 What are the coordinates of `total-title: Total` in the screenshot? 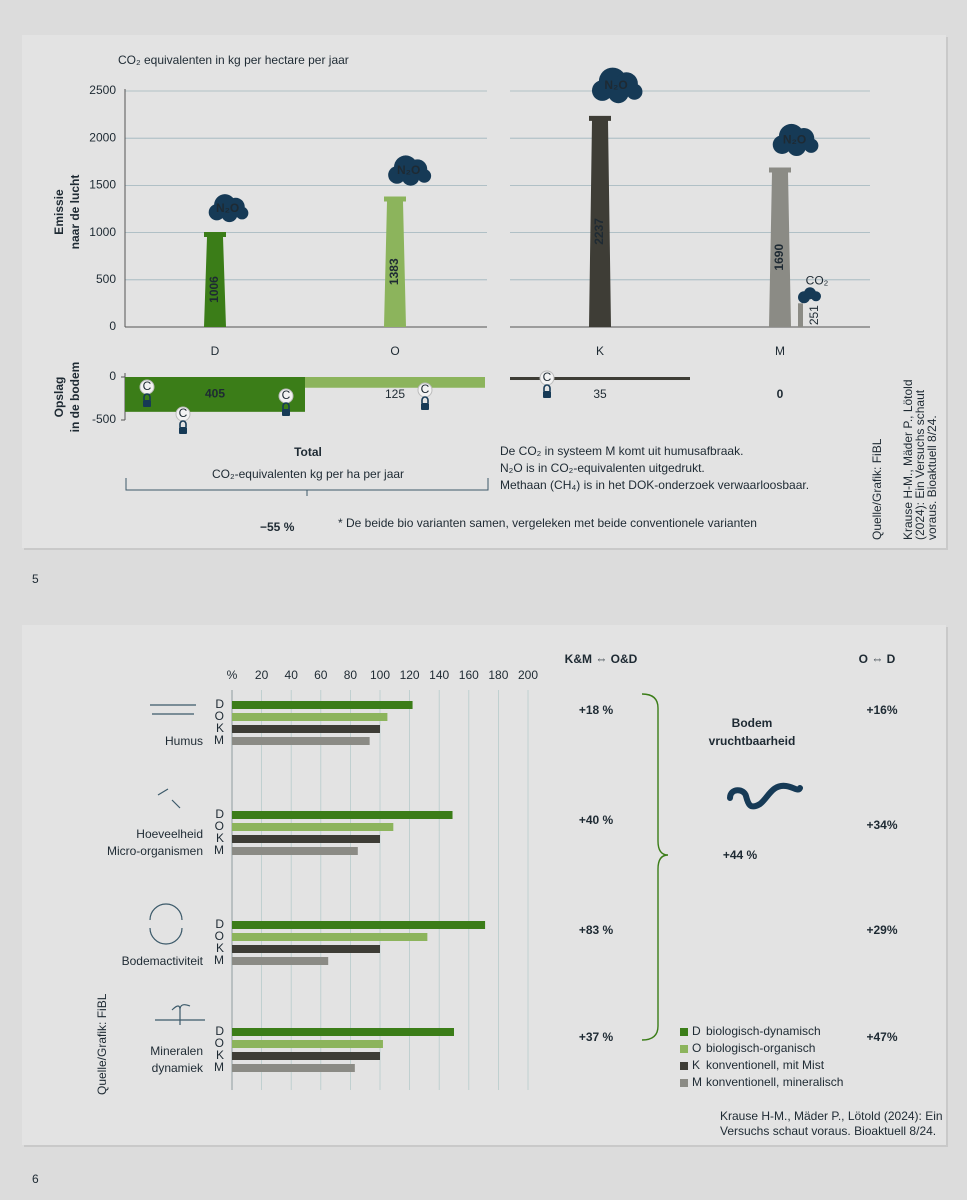 It's located at (308, 452).